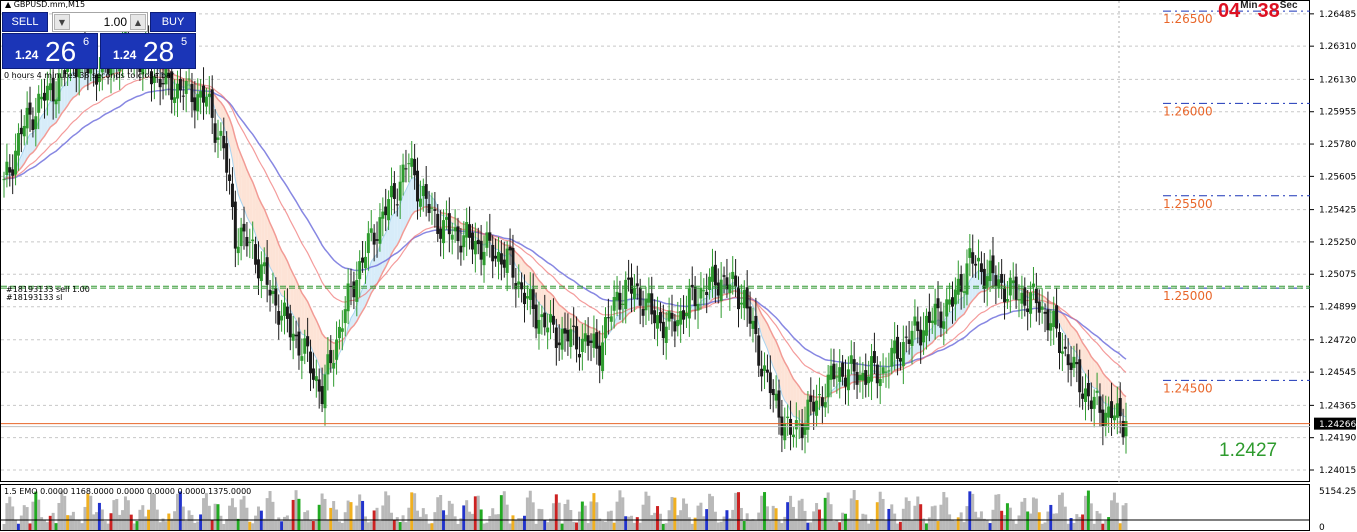  Describe the element at coordinates (8, 4) in the screenshot. I see `collapse-triangle-icon: ▲` at that location.